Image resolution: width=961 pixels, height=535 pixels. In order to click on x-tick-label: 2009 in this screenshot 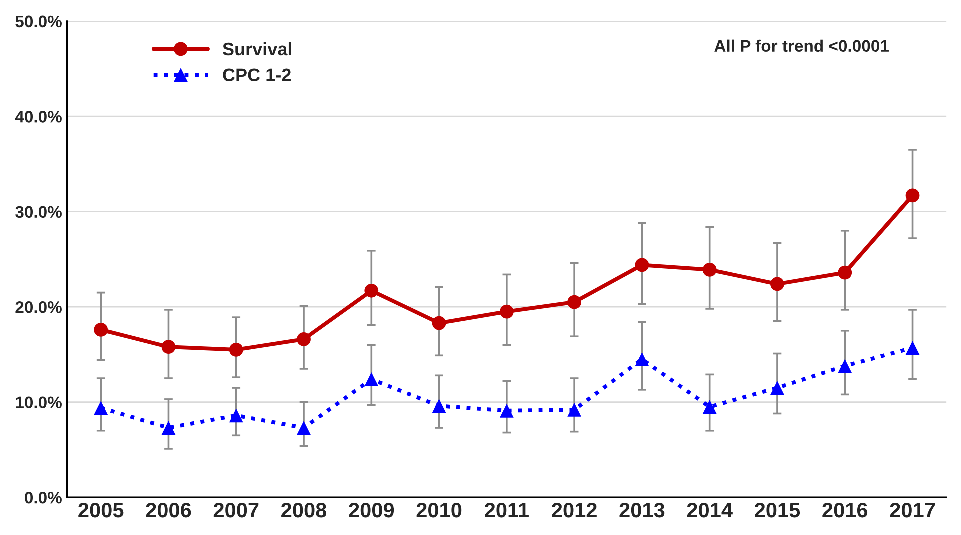, I will do `click(371, 510)`.